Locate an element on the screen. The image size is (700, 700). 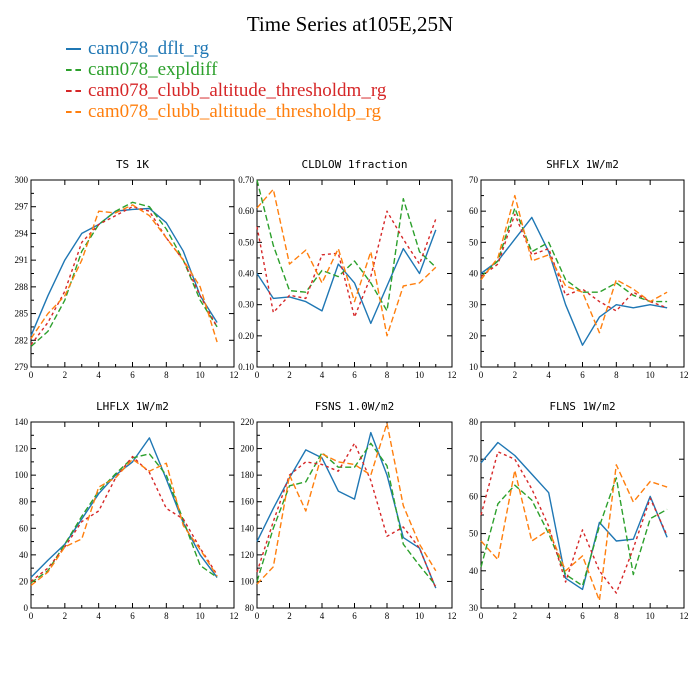
y-tick-label: 0.60 is located at coordinates (246, 211).